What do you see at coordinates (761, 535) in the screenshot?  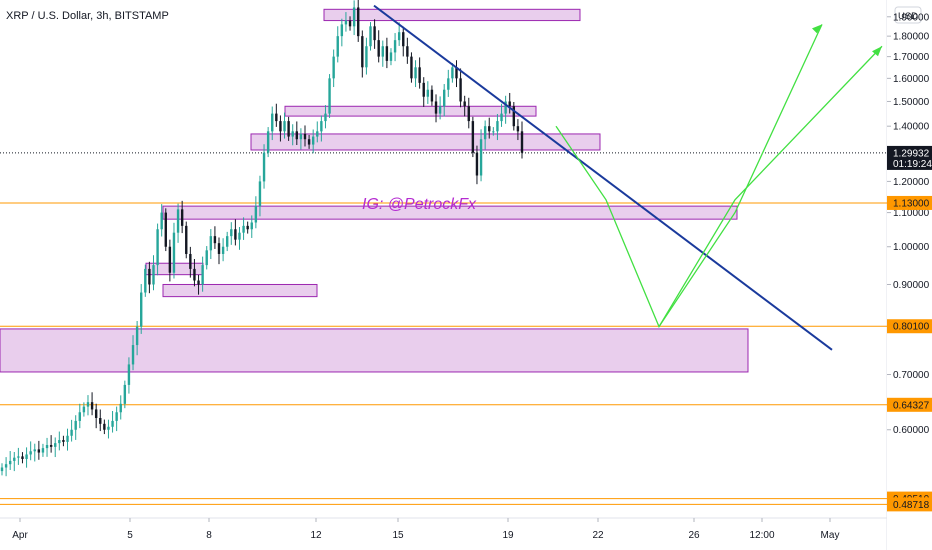 I see `time-tick-label: 12:00` at bounding box center [761, 535].